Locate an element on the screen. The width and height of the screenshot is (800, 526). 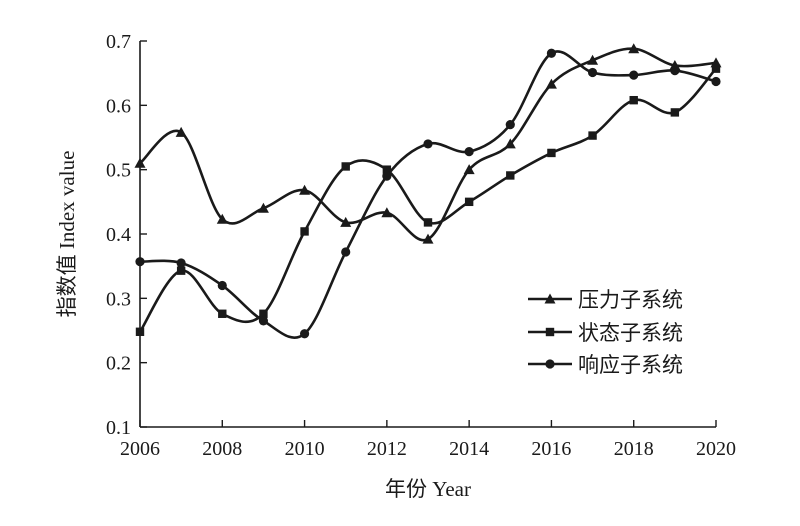
y-tick-label: 0.2 is located at coordinates (118, 364).